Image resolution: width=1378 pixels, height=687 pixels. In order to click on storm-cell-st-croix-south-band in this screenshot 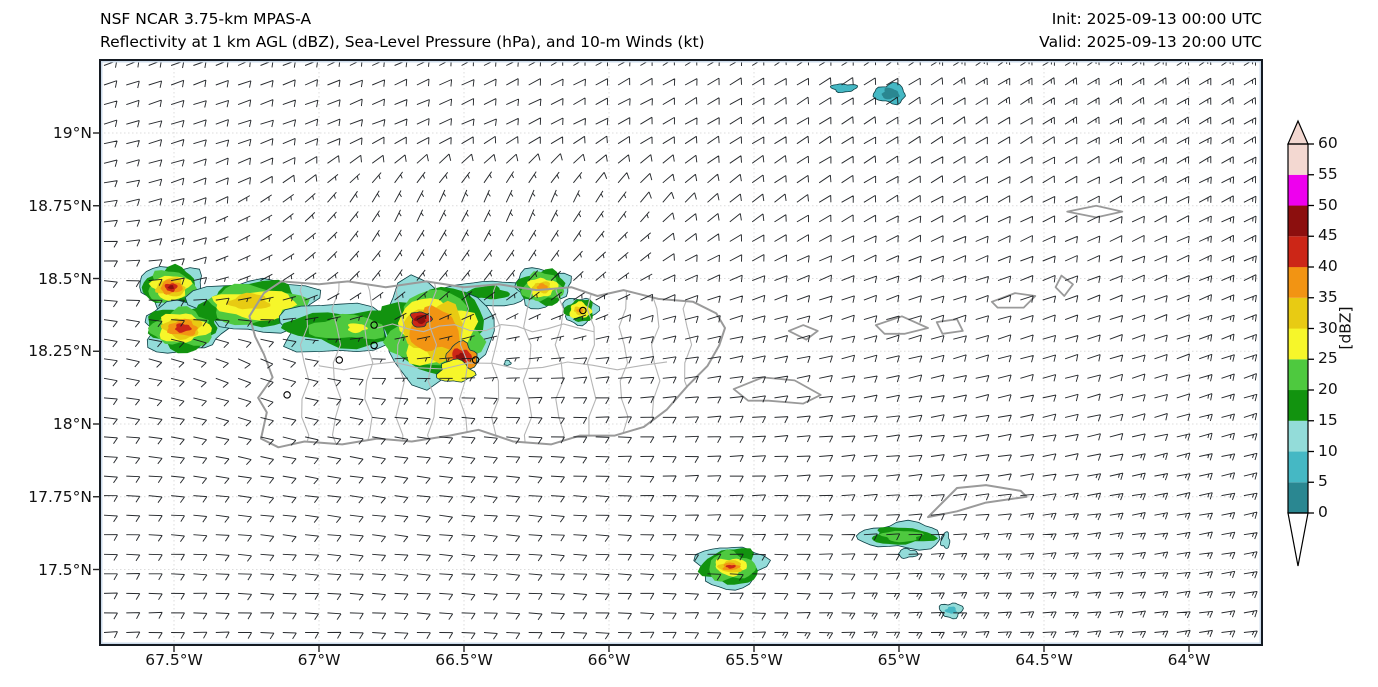, I will do `click(898, 535)`.